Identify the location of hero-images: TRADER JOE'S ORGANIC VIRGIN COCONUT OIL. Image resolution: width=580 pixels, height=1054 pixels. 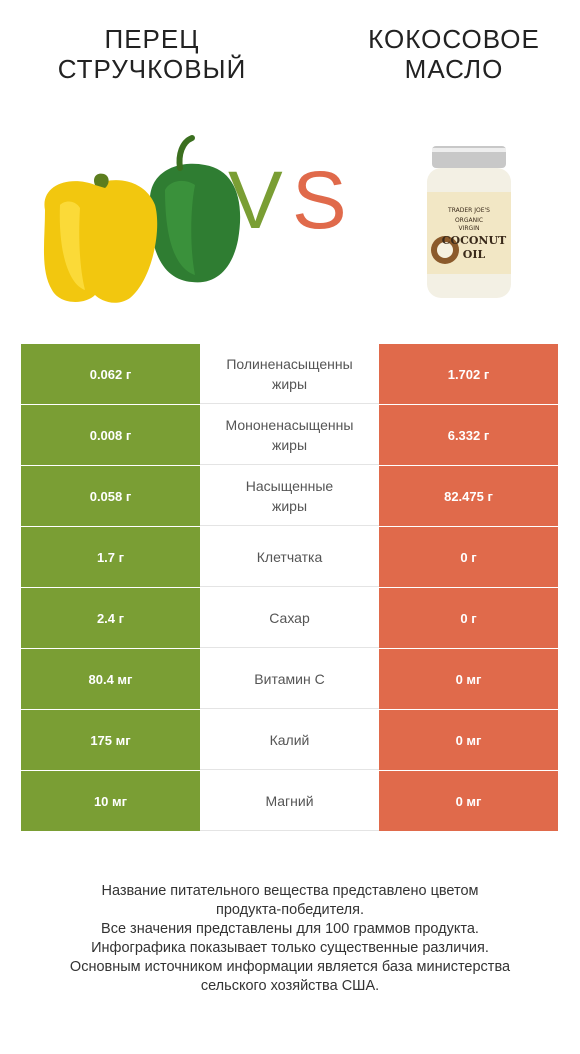
(277, 219).